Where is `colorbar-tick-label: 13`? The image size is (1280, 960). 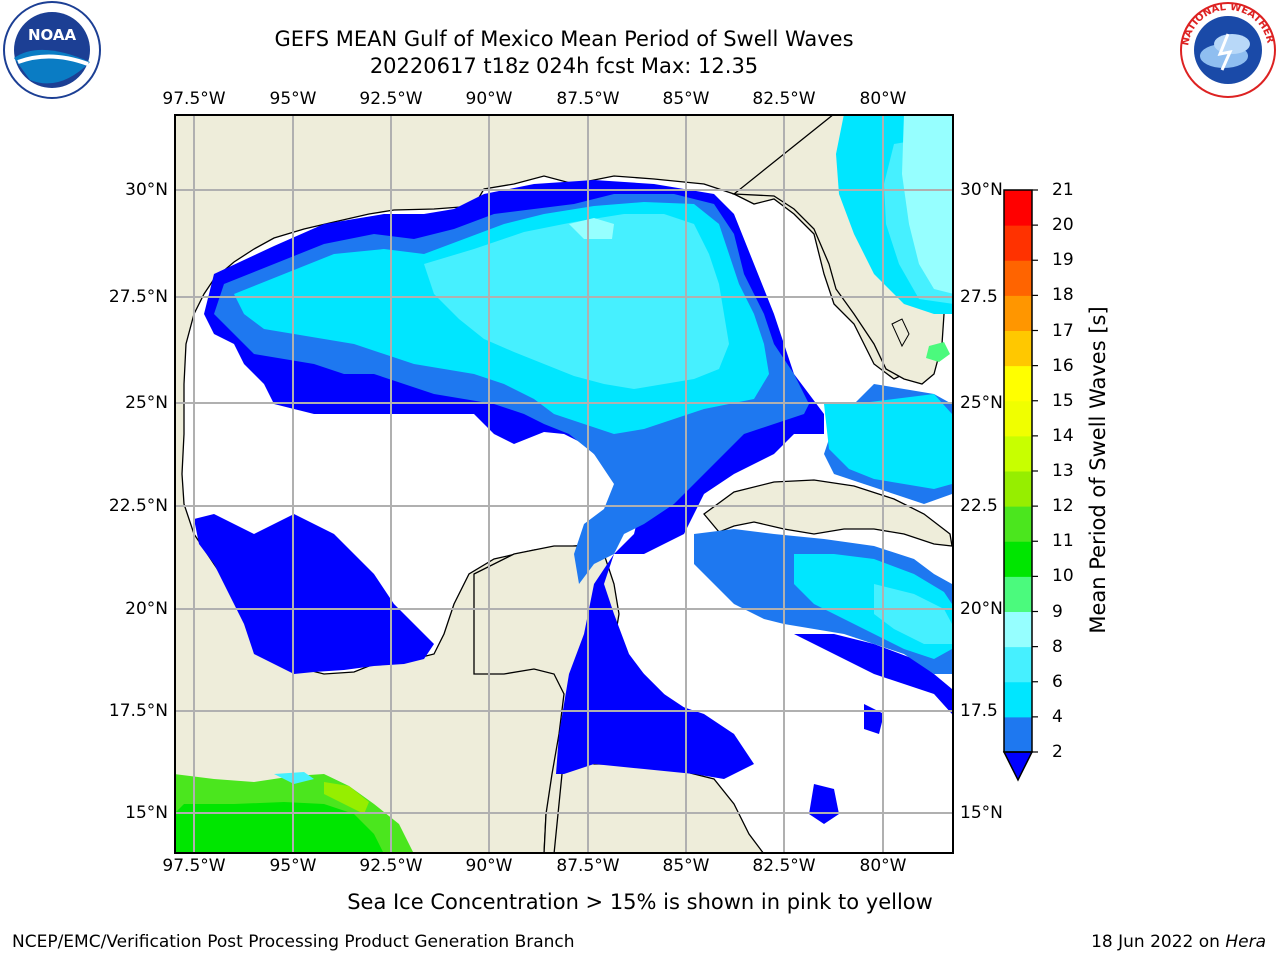
colorbar-tick-label: 13 is located at coordinates (1063, 471).